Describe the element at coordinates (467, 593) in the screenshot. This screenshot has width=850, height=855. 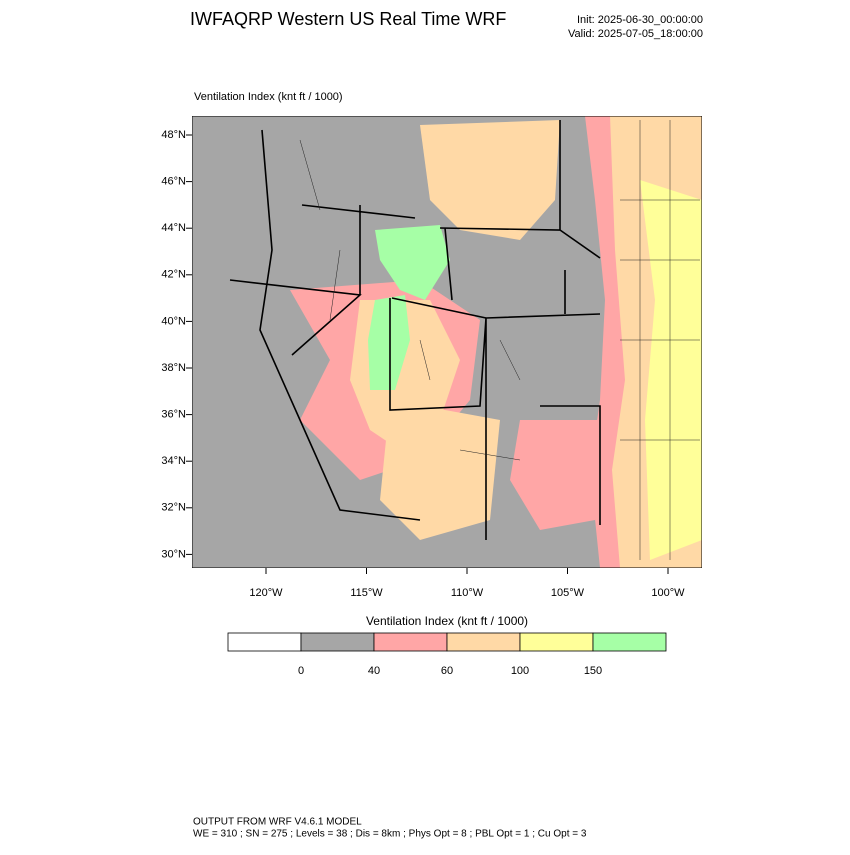
I see `lon-label: 110°W` at that location.